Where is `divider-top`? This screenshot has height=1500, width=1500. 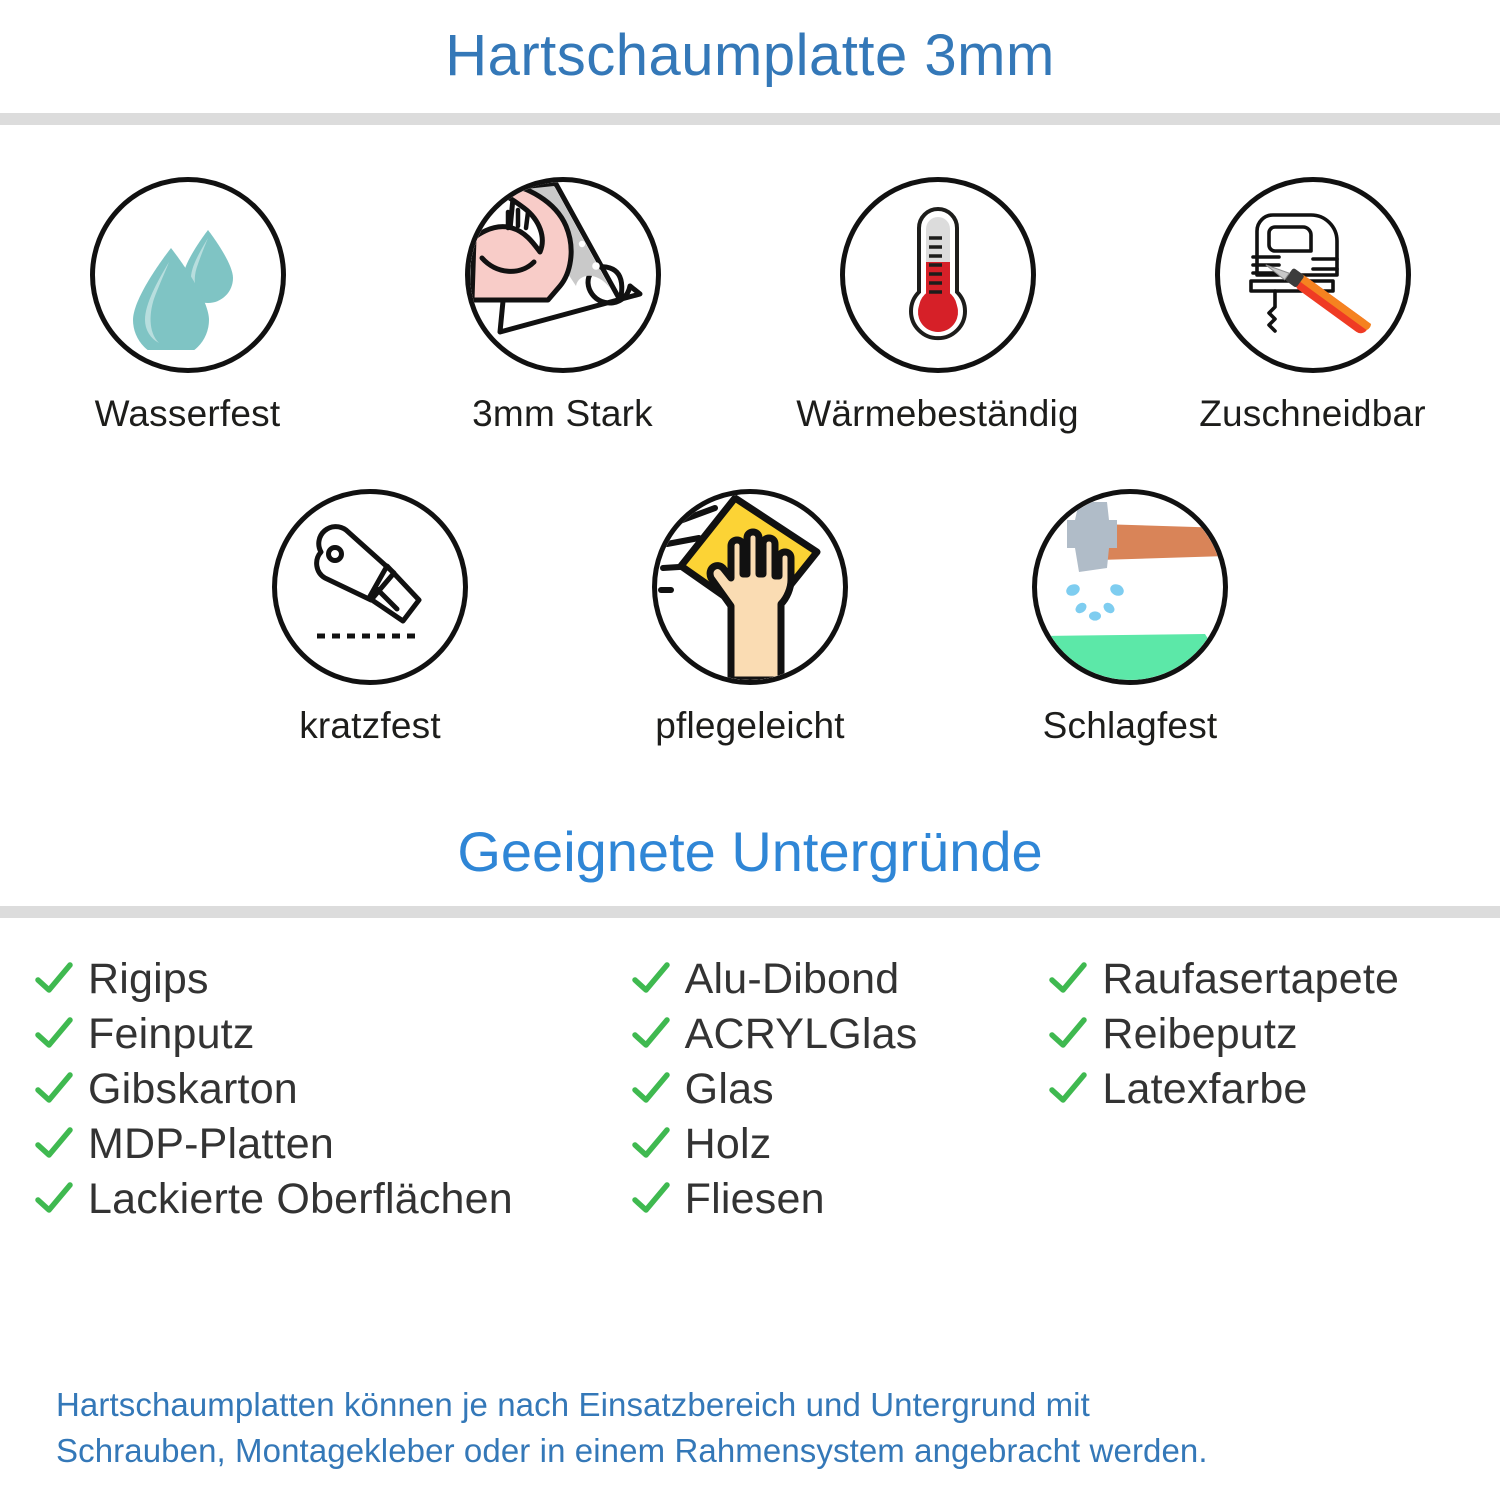
divider-top is located at coordinates (750, 118).